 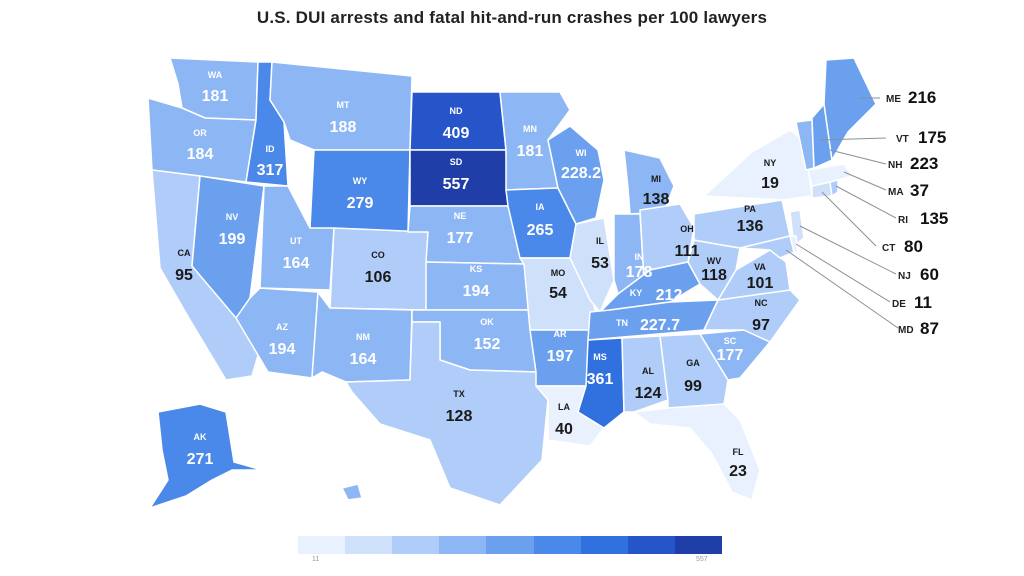 What do you see at coordinates (530, 129) in the screenshot?
I see `state-abbr-mn: MN` at bounding box center [530, 129].